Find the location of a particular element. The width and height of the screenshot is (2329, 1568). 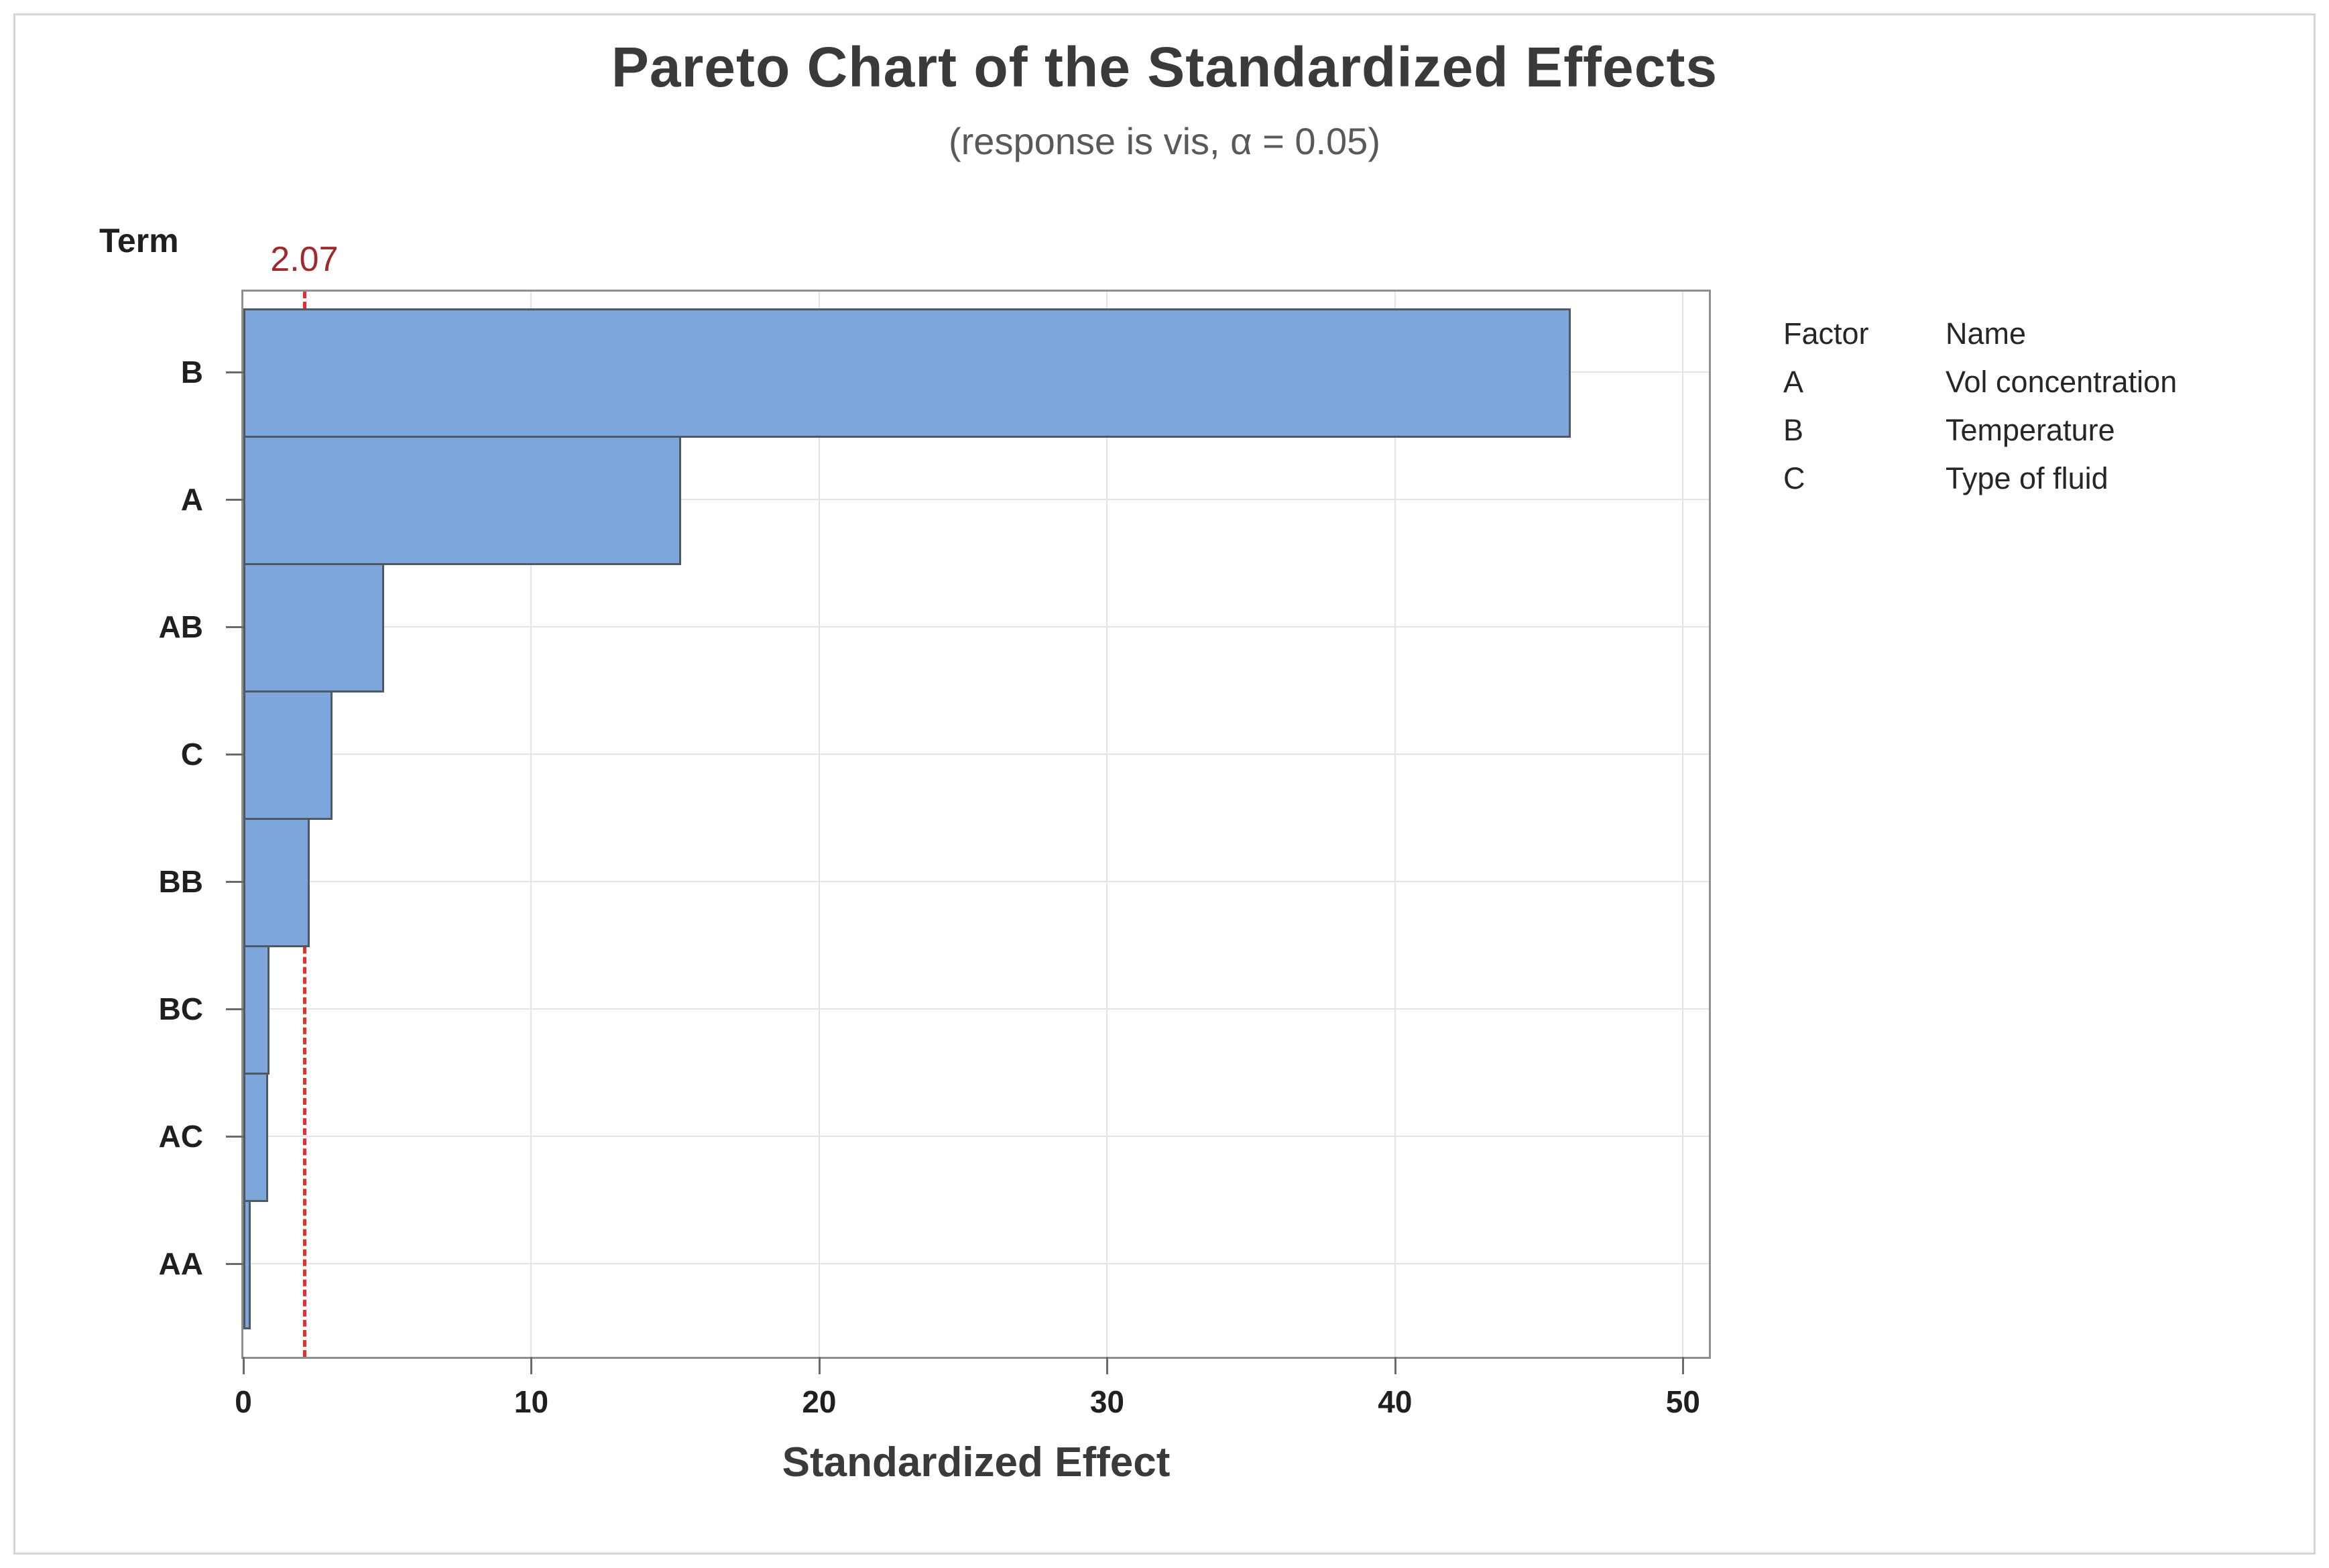

x-tick-label: 10 is located at coordinates (531, 1402).